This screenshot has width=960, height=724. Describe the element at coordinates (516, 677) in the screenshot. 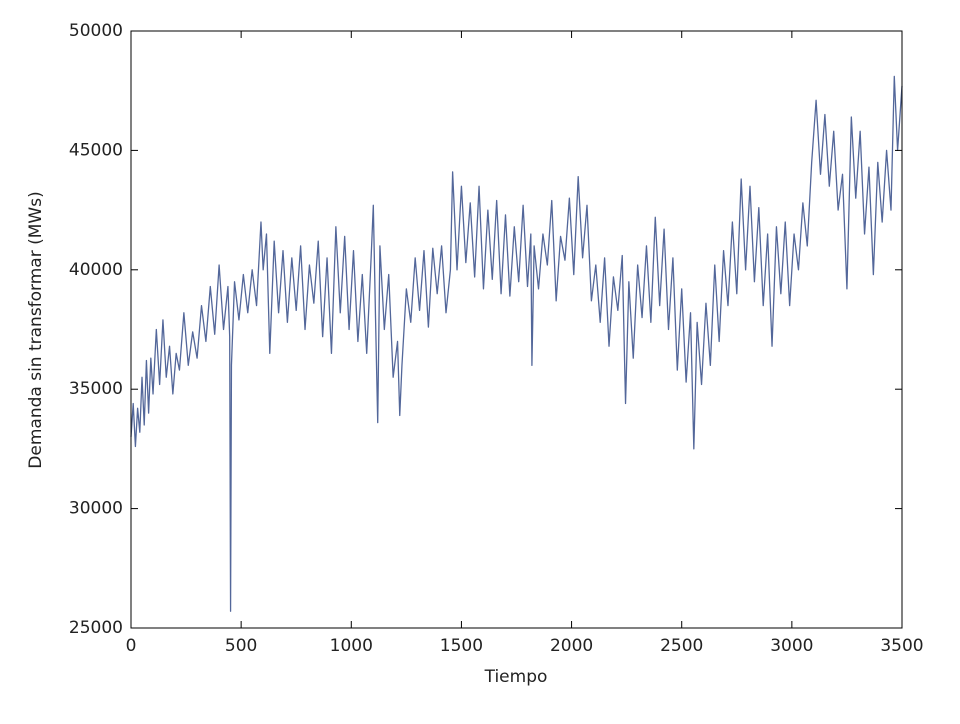

I see `x-axis-label: Tiempo` at that location.